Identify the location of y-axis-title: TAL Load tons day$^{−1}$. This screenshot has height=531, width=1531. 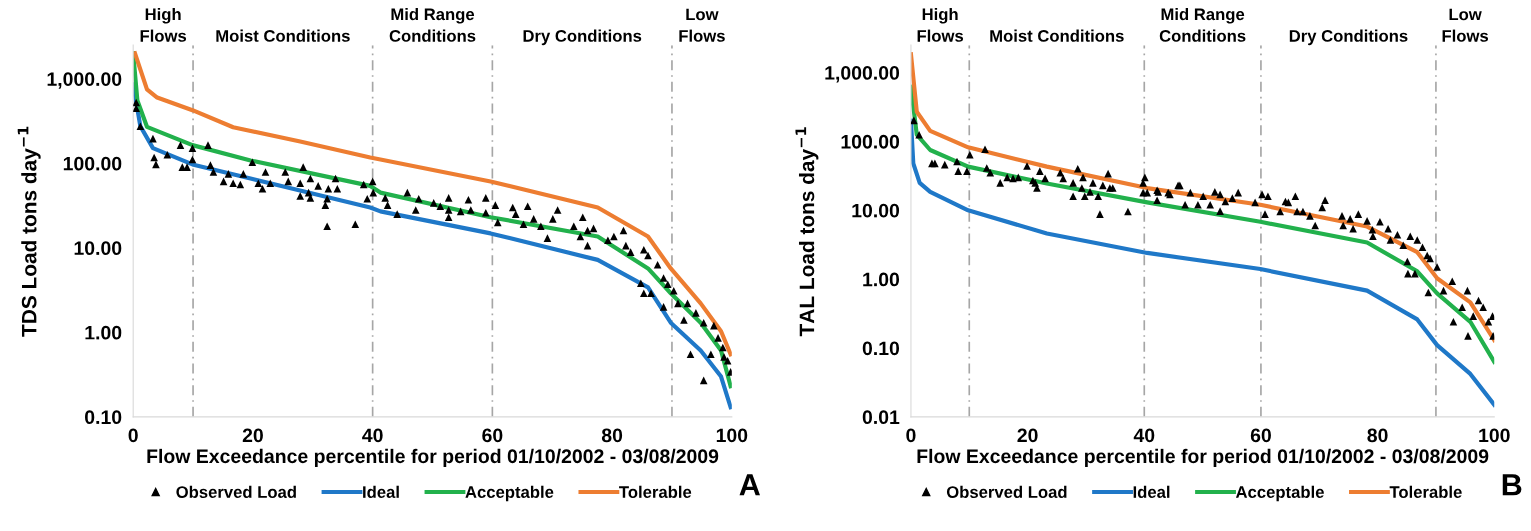
(807, 232).